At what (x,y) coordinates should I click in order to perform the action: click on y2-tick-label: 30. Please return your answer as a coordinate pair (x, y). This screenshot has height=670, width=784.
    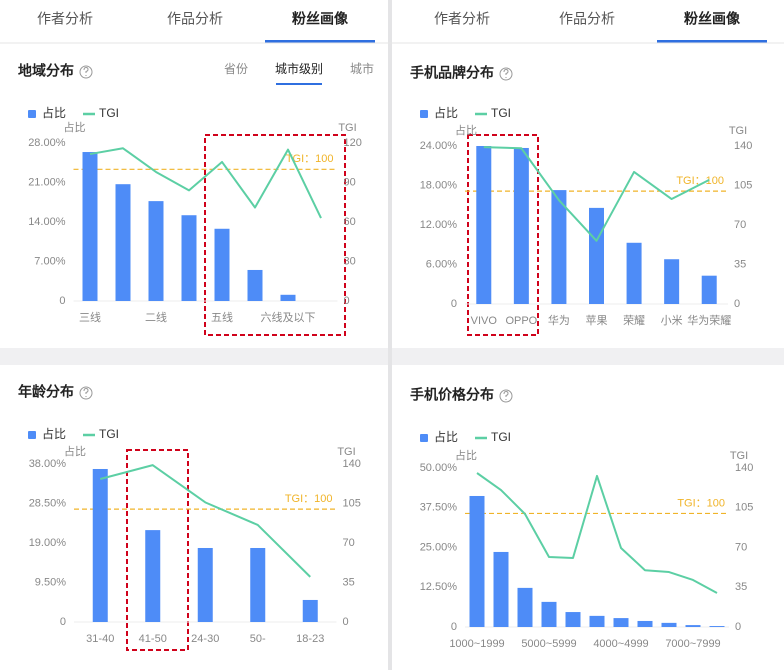
    Looking at the image, I should click on (350, 261).